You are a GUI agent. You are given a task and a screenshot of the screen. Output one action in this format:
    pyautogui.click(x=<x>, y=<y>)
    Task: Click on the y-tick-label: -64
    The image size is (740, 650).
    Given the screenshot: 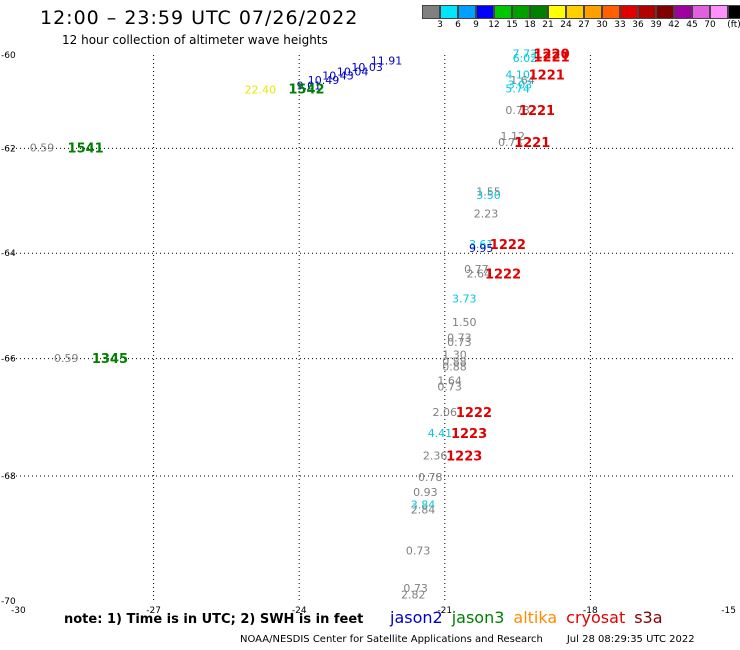 What is the action you would take?
    pyautogui.click(x=8, y=254)
    